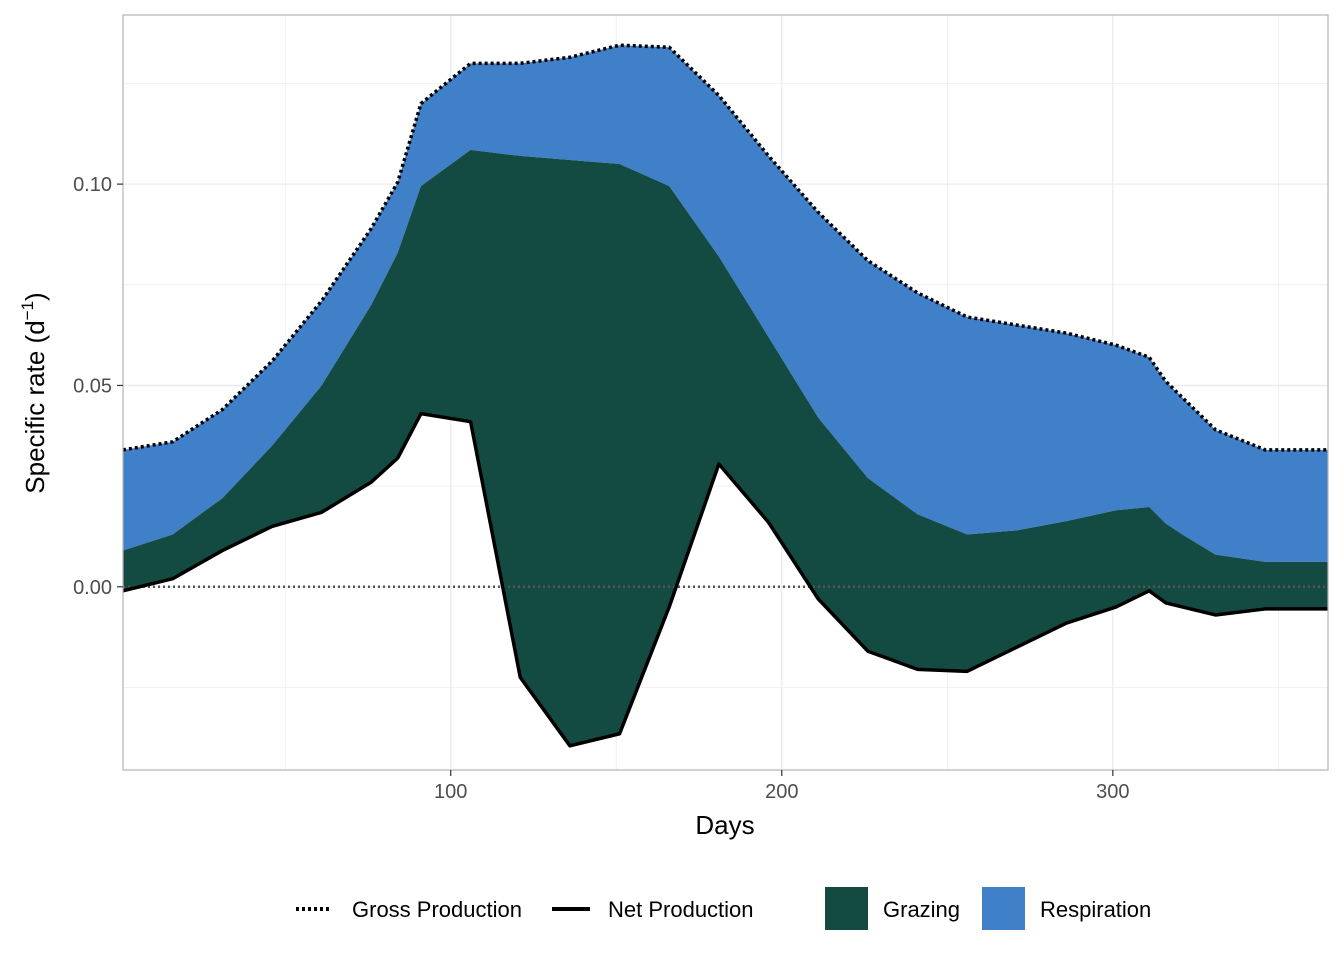 Image resolution: width=1344 pixels, height=960 pixels. I want to click on y-axis-title-text: Specific rate (d, so click(35, 406).